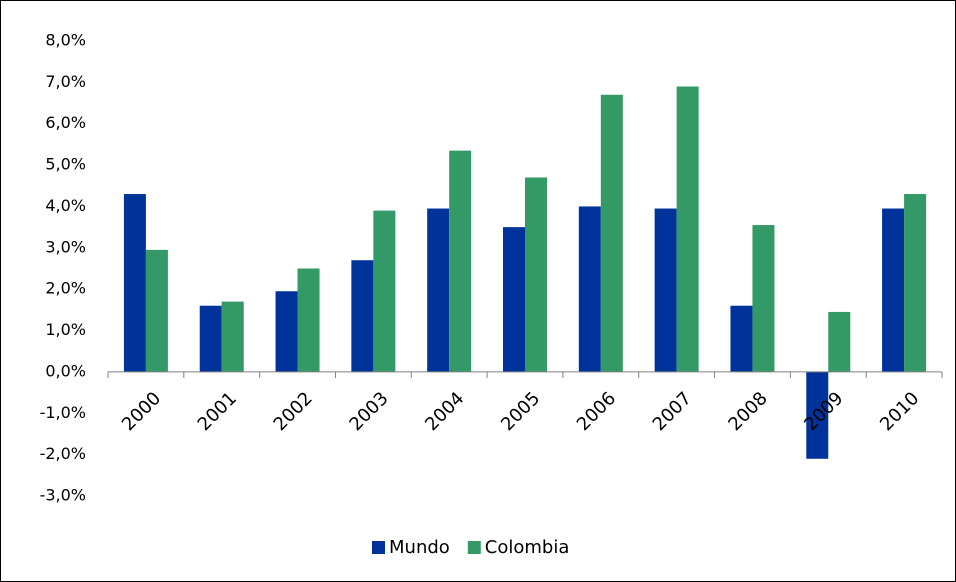 Image resolution: width=956 pixels, height=582 pixels. What do you see at coordinates (65, 246) in the screenshot?
I see `y-tick-label: 3,0%` at bounding box center [65, 246].